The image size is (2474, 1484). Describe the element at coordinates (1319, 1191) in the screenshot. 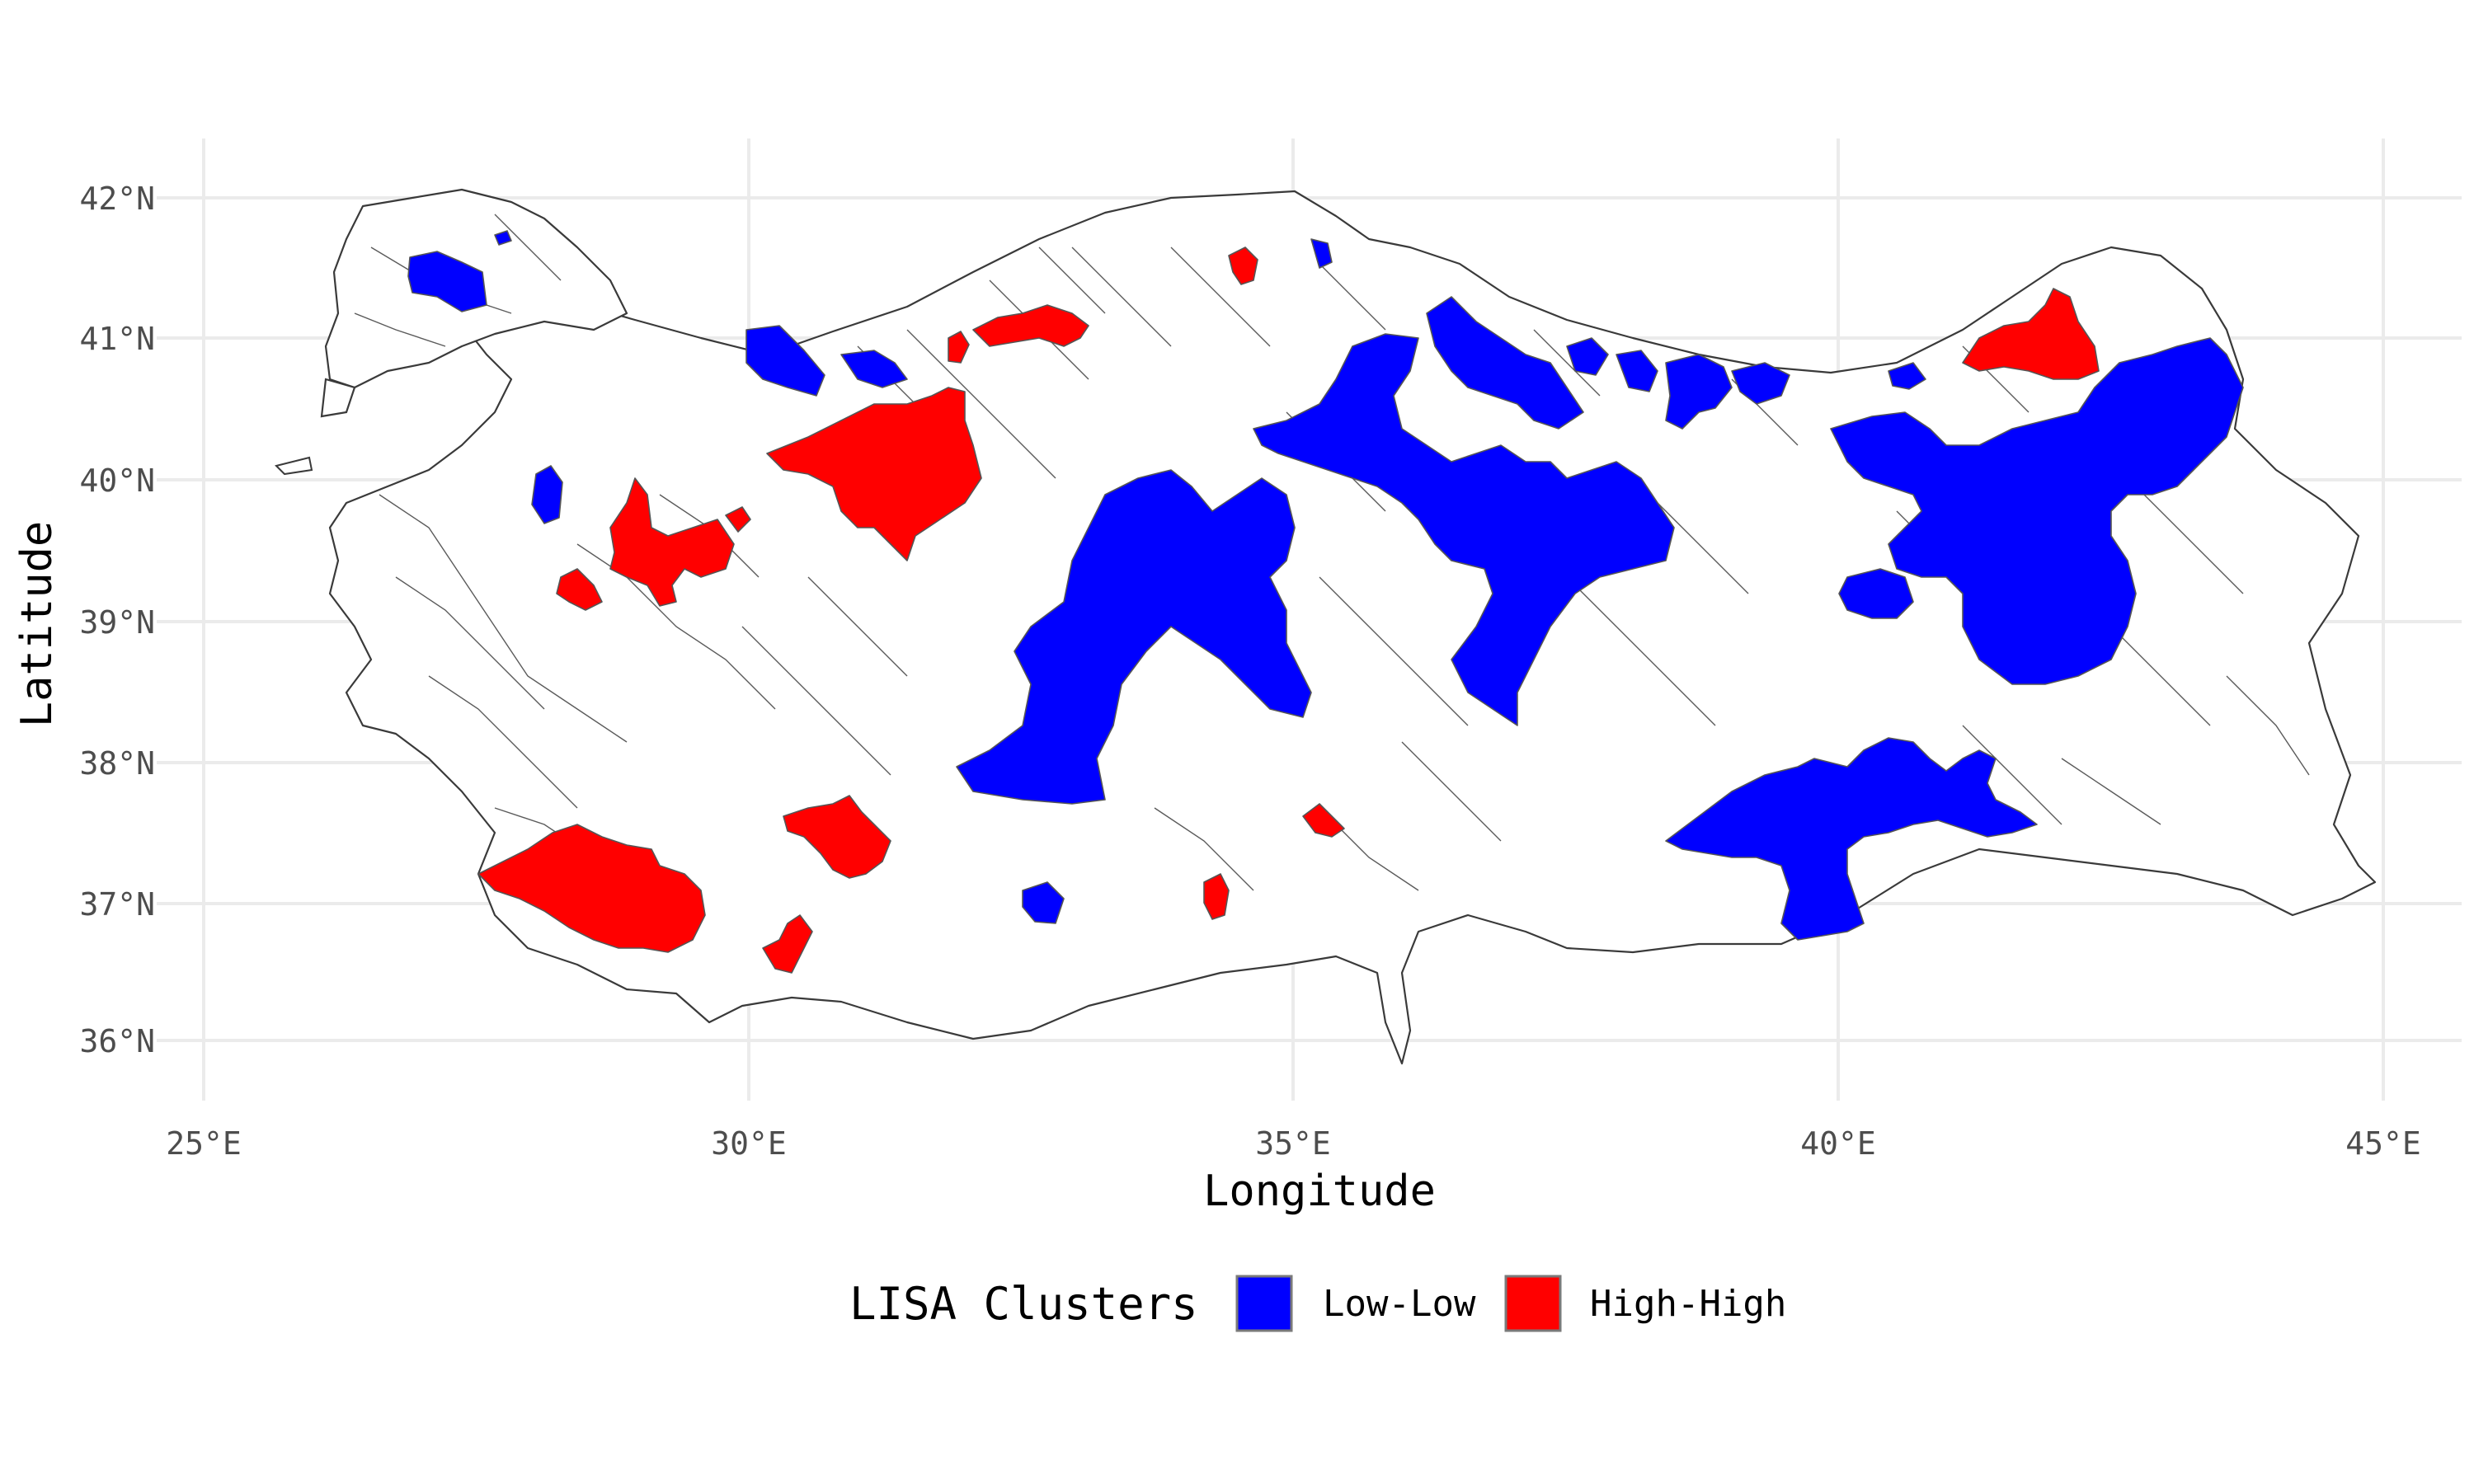

I see `x-axis-title: Longitude` at that location.